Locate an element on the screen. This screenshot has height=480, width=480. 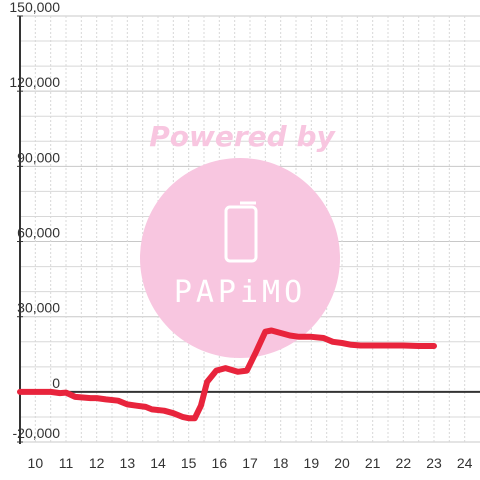
watermark-logo-text: PAPiMO is located at coordinates (240, 292).